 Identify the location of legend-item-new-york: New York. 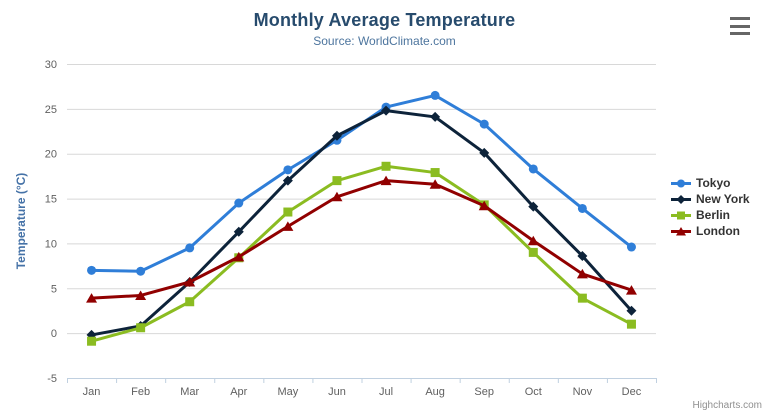
(710, 199).